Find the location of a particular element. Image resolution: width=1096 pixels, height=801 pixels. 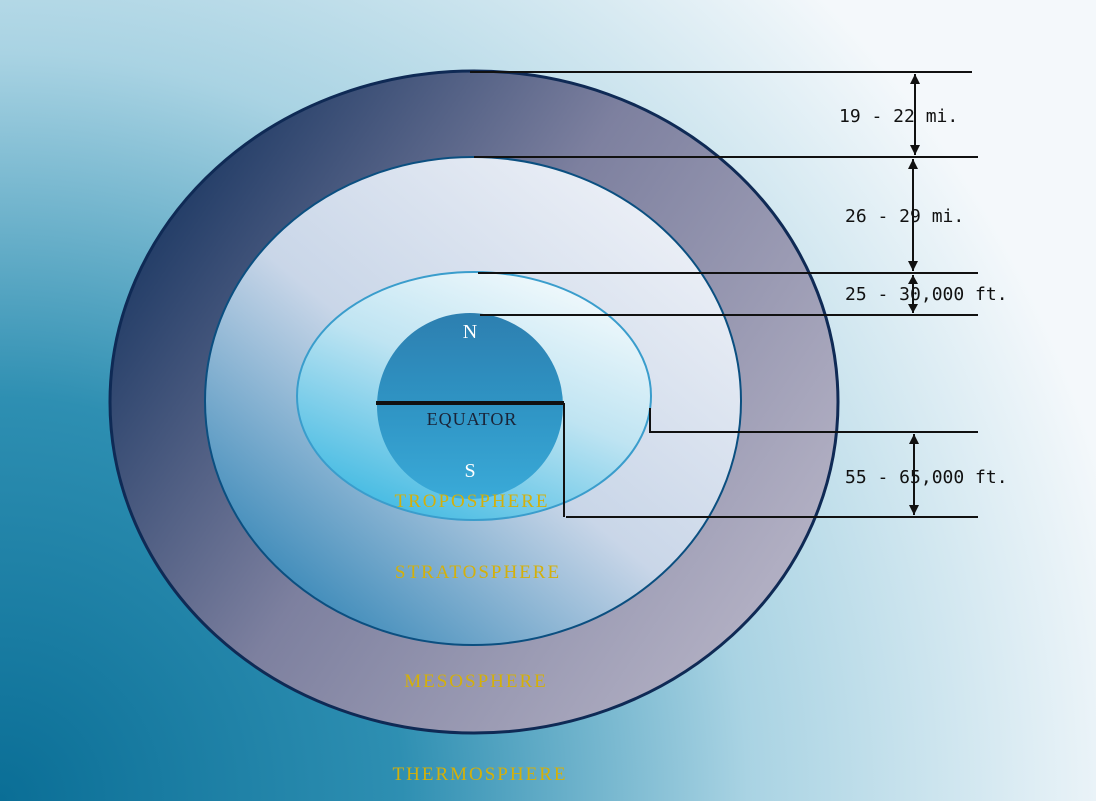

thermosphere-label: THERMOSPHERE is located at coordinates (480, 774).